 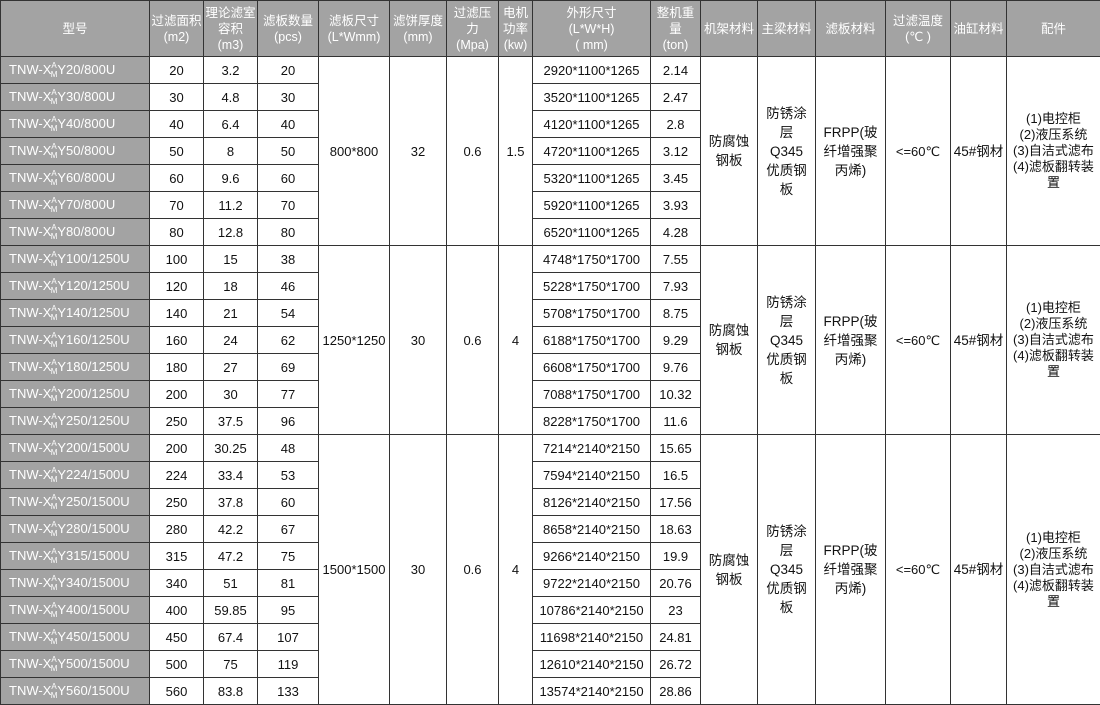 I want to click on plate-count-cell: 81, so click(x=288, y=583).